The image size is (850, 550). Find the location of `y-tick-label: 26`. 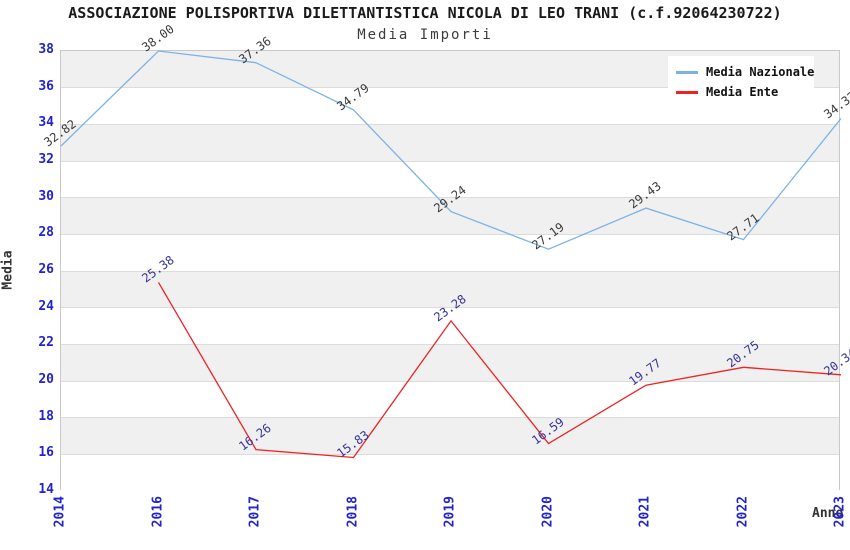

y-tick-label: 26 is located at coordinates (46, 269).